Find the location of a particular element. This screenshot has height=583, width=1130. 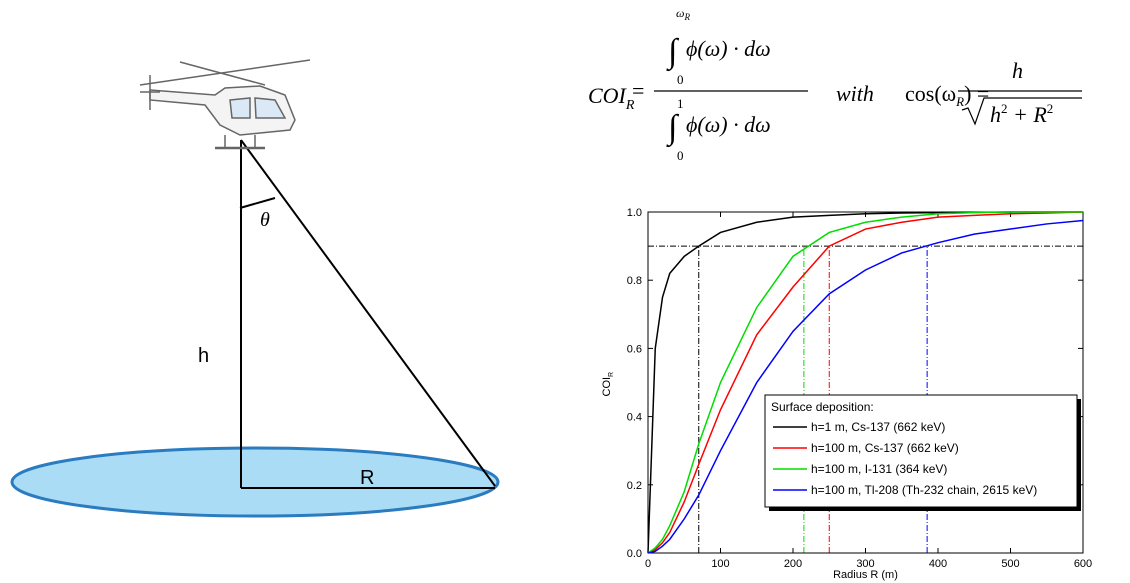

rhs-num: h is located at coordinates (1017, 70).